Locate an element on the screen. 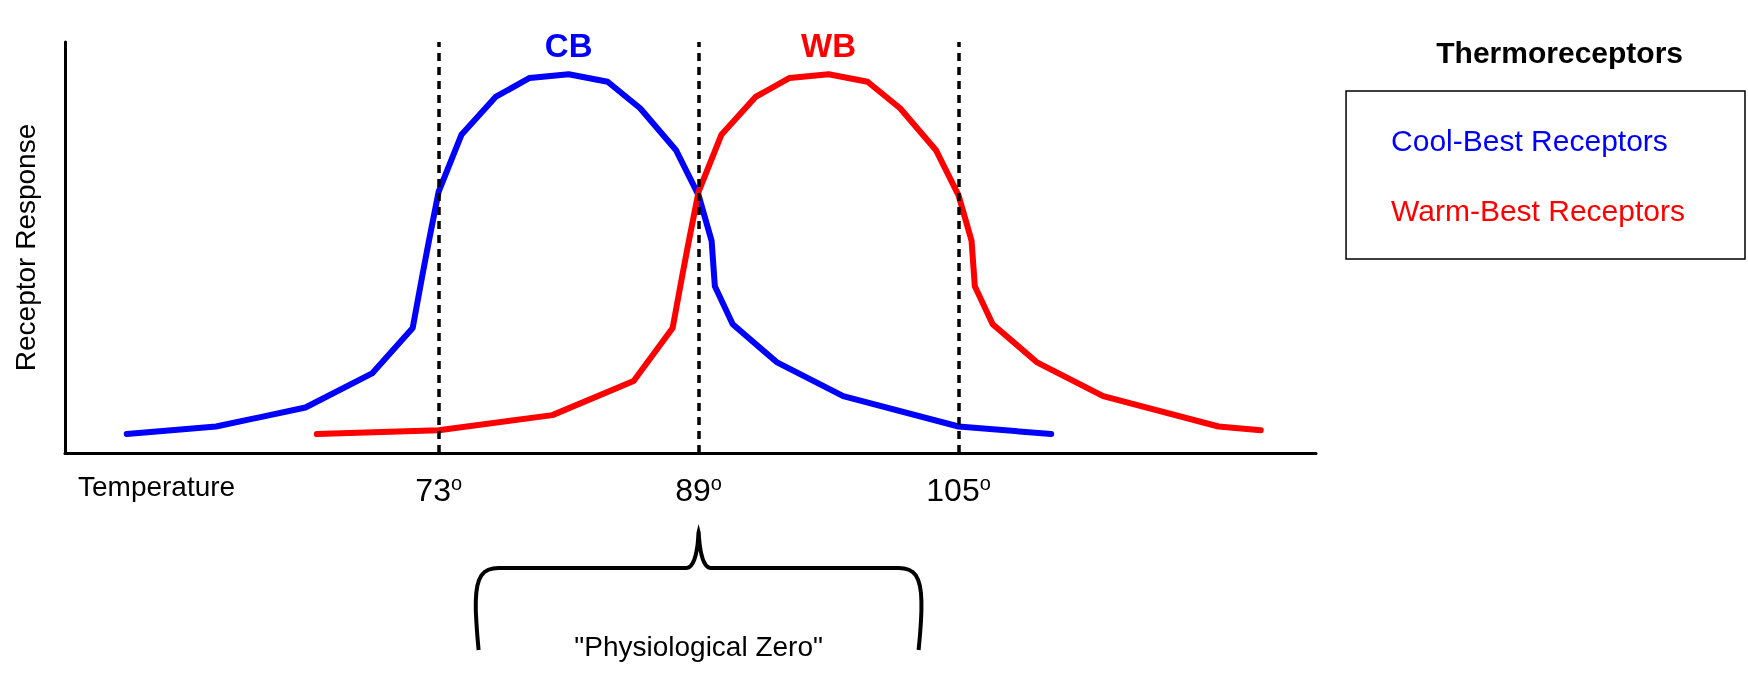  text: WB is located at coordinates (829, 46).